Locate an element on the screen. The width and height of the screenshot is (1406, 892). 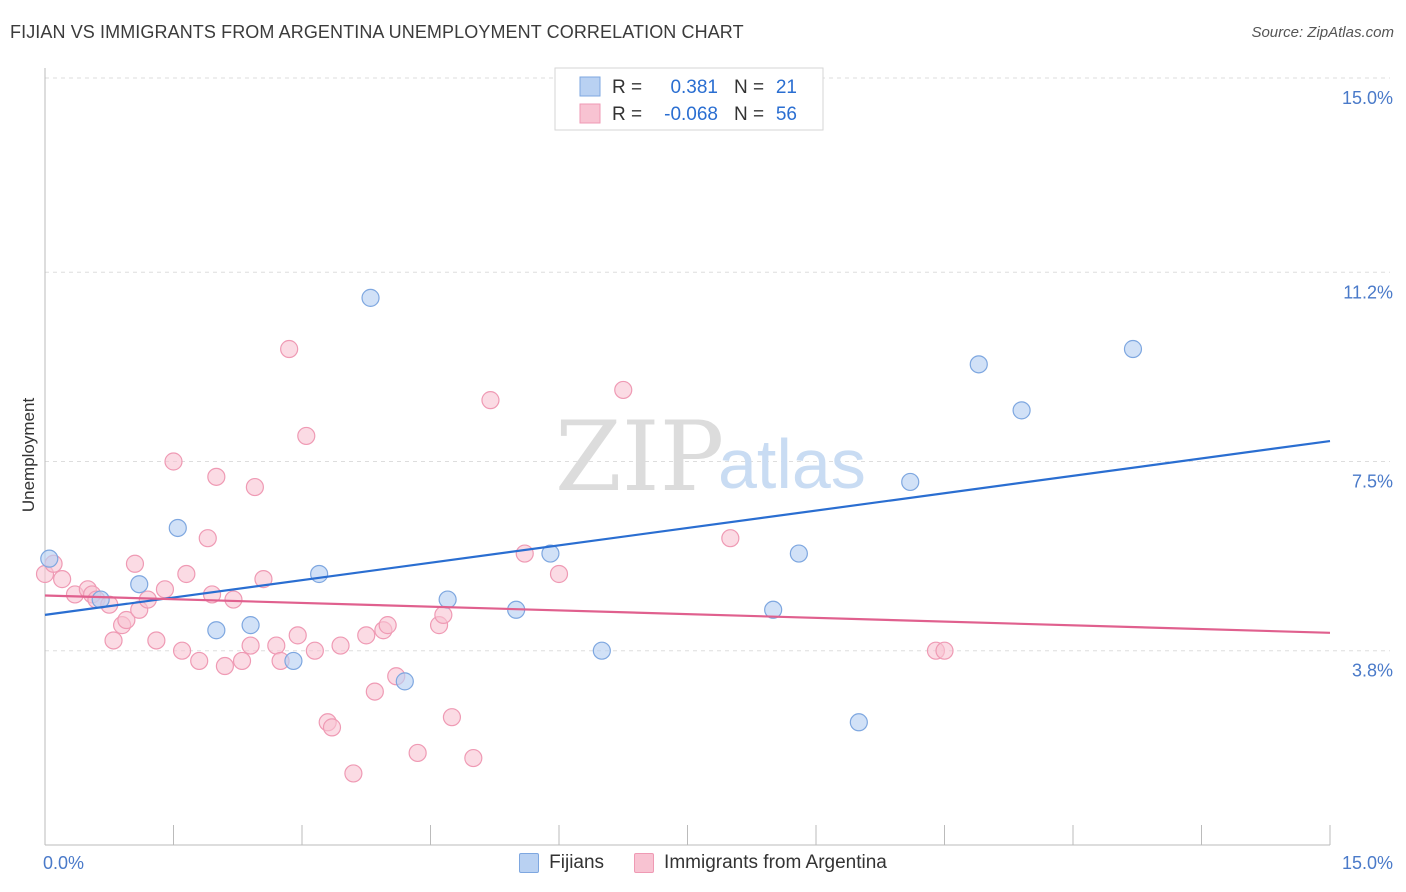
legend-n-value: 21 is located at coordinates (786, 87).